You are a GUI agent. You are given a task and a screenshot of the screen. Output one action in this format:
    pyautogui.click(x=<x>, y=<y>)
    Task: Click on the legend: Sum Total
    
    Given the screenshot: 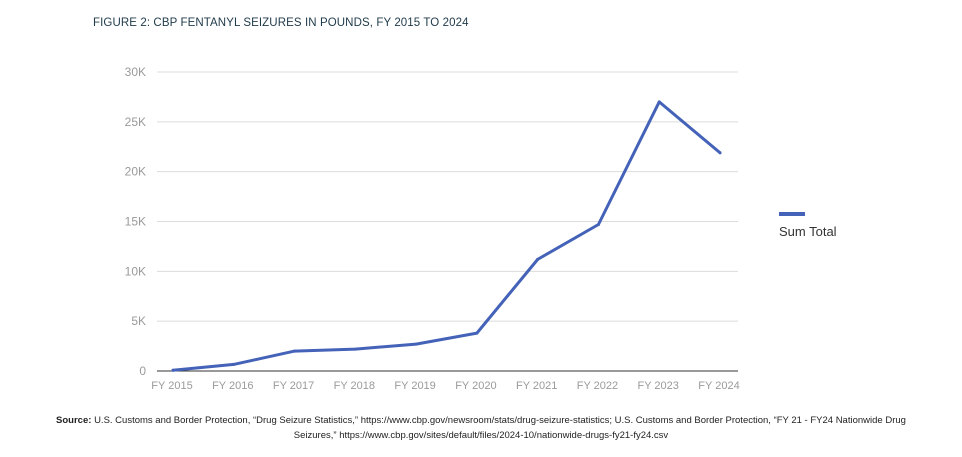 What is the action you would take?
    pyautogui.click(x=808, y=225)
    